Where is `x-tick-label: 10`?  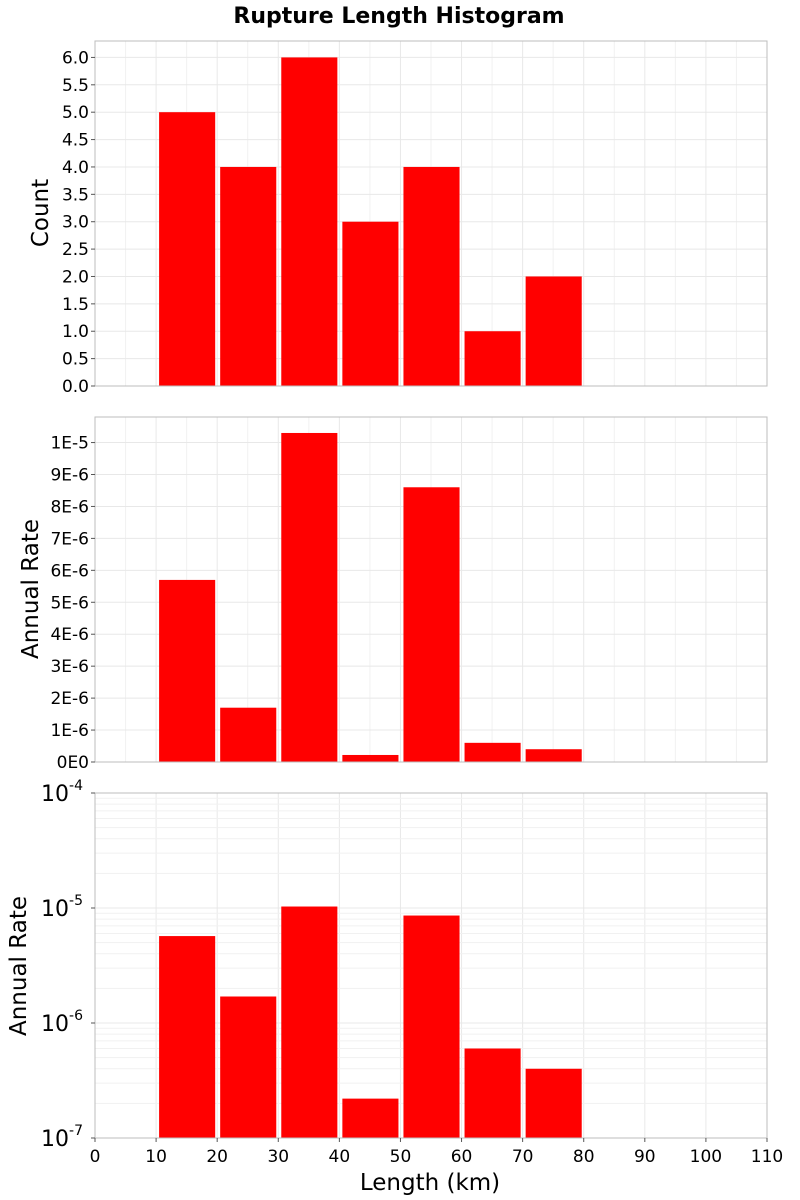
x-tick-label: 10 is located at coordinates (156, 1157).